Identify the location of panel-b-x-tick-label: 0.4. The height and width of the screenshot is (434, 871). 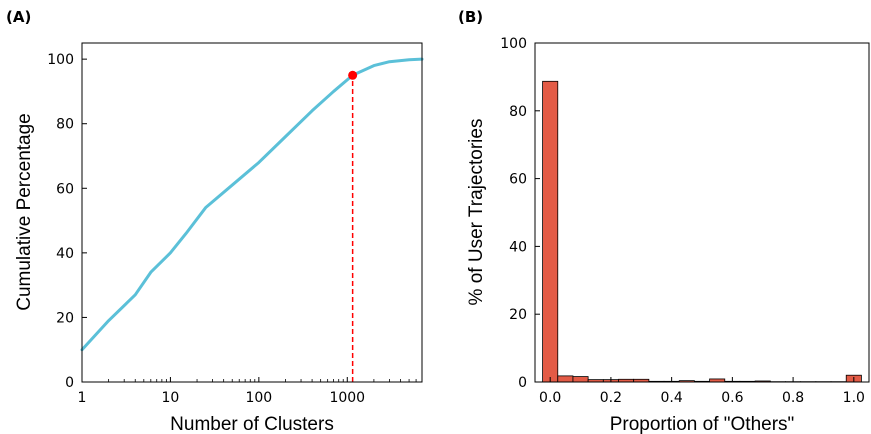
(672, 398).